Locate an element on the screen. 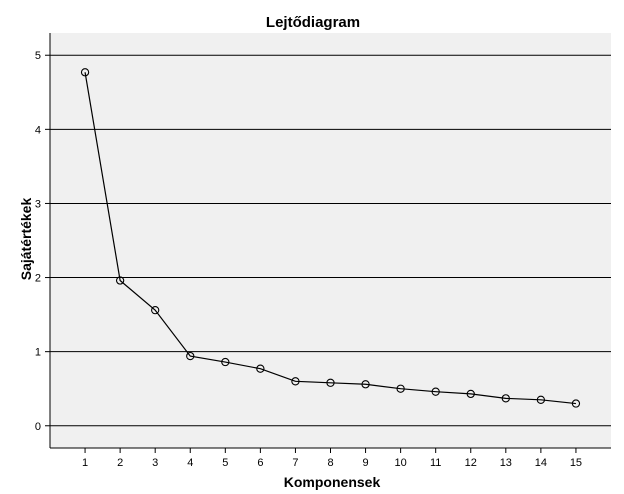  x-tick-label: 15 is located at coordinates (576, 463).